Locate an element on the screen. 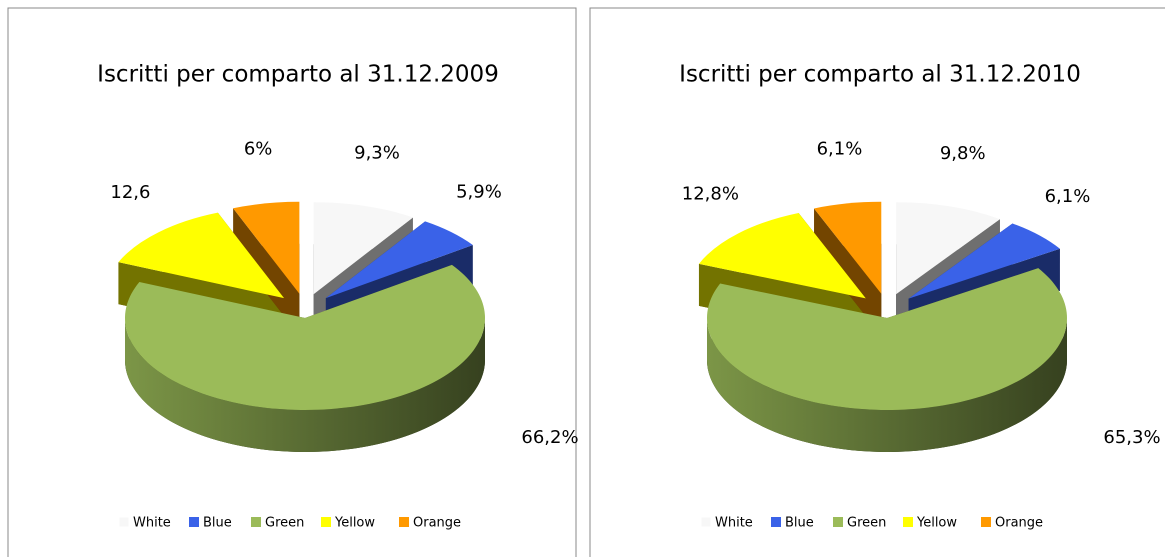  value-label: 9,8% is located at coordinates (963, 153).